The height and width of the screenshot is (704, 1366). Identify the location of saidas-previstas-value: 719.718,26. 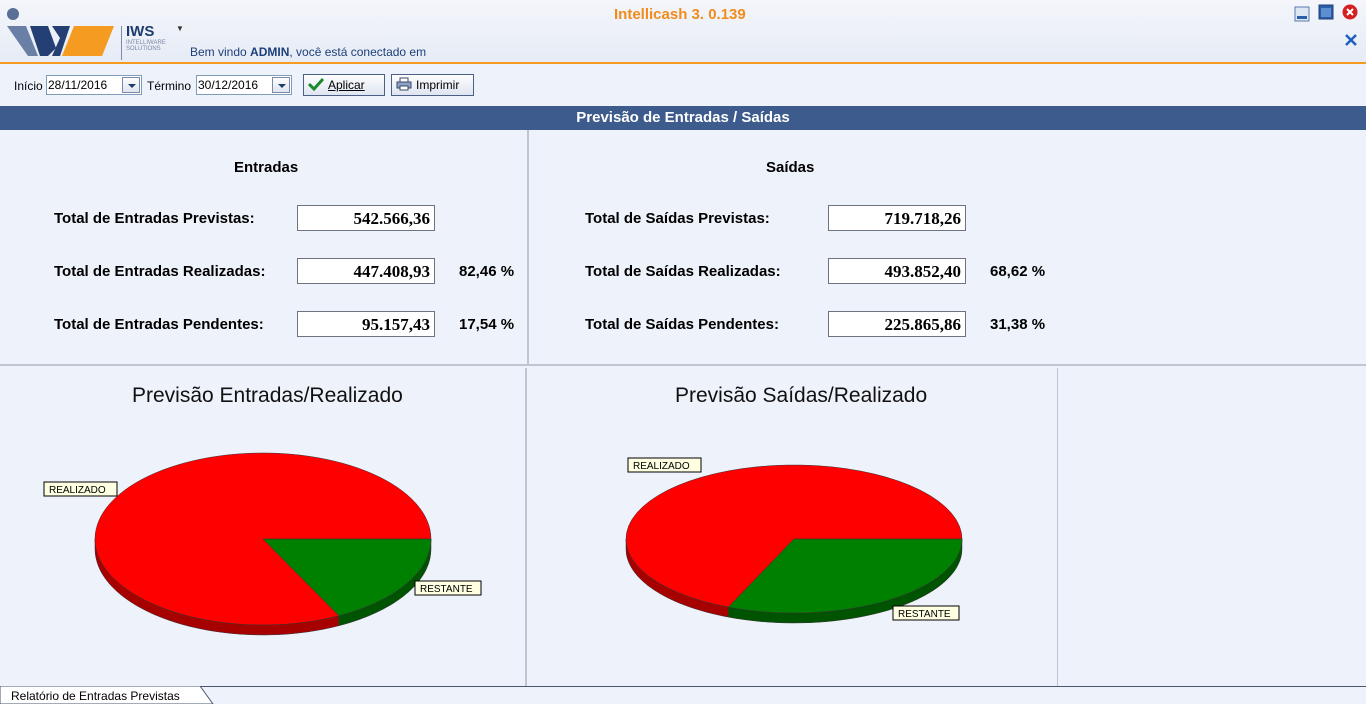
(897, 218).